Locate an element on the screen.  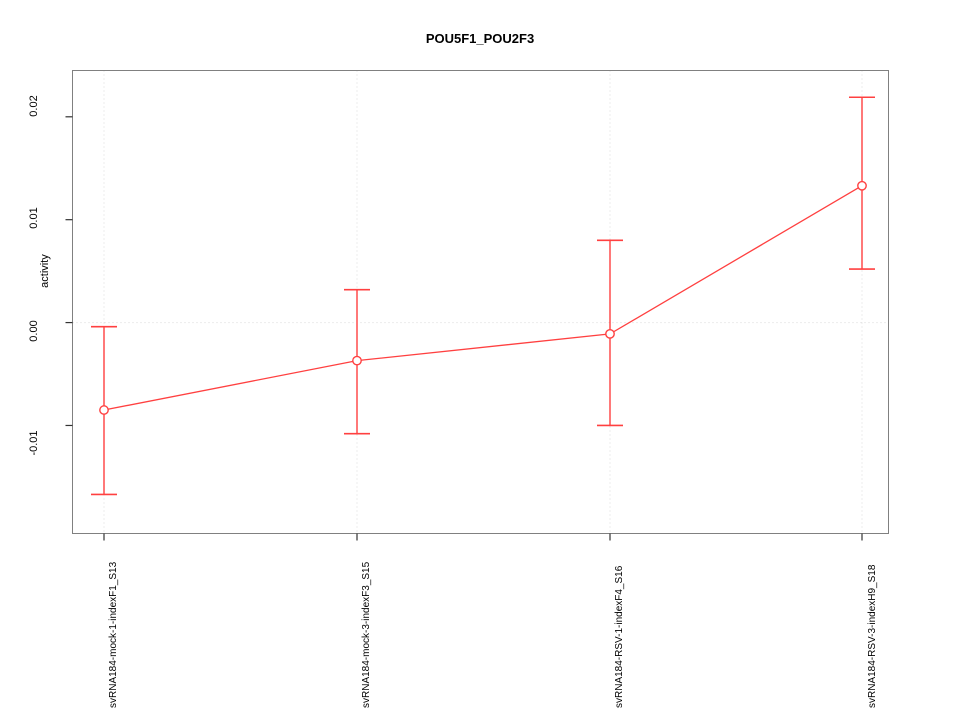
chart-title: POU5F1_POU2F3 is located at coordinates (480, 38).